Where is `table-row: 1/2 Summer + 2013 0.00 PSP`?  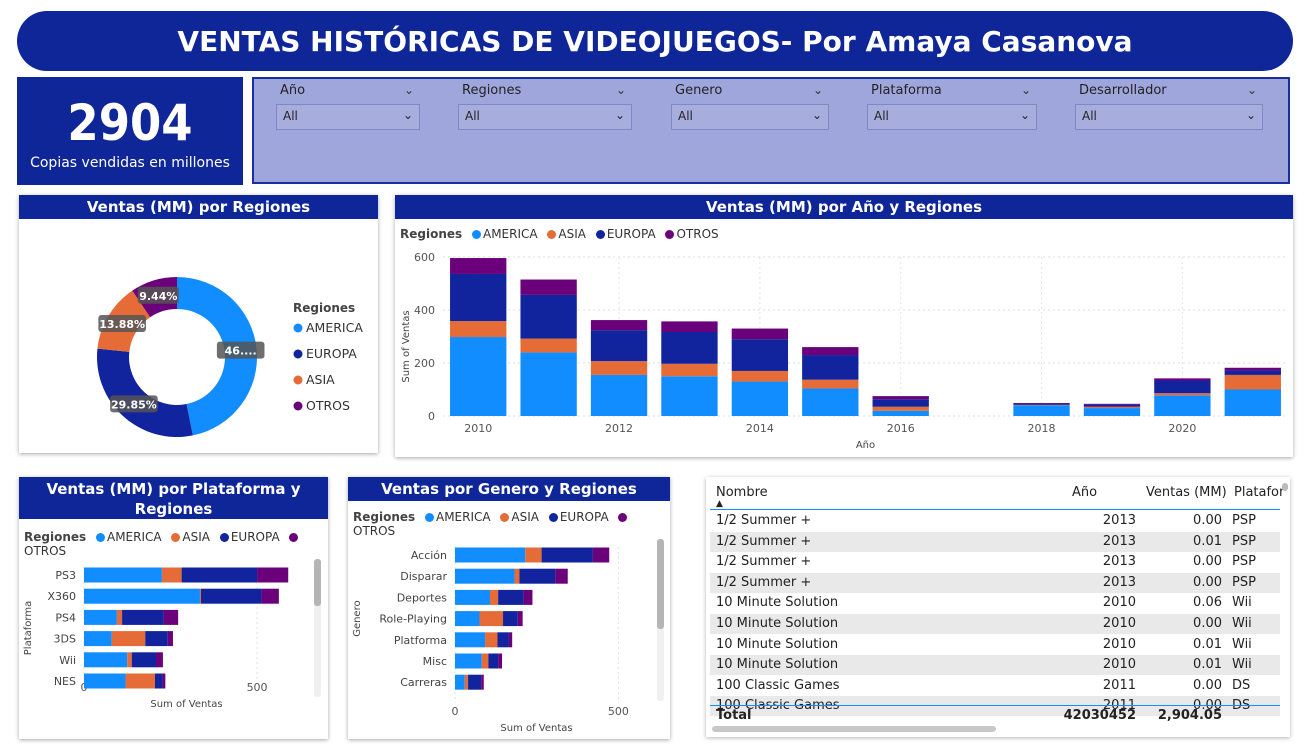 table-row: 1/2 Summer + 2013 0.00 PSP is located at coordinates (995, 582).